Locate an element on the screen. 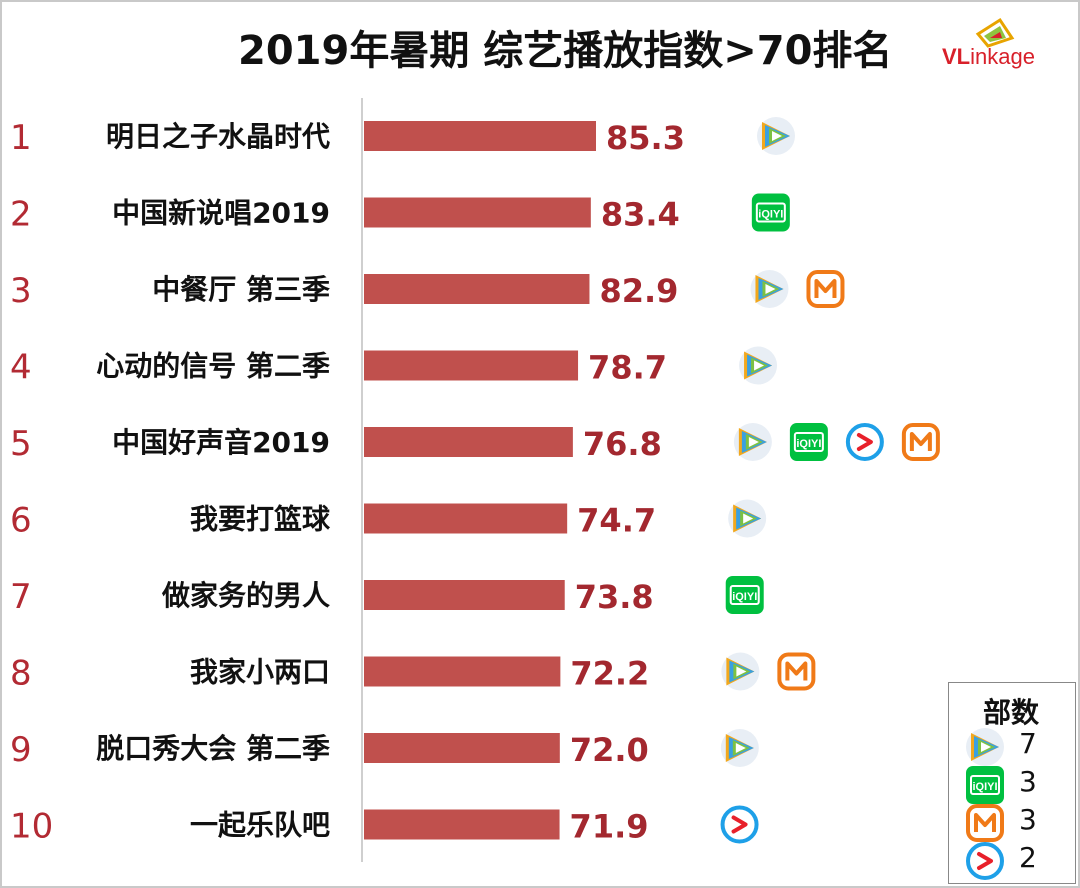 Image resolution: width=1080 pixels, height=888 pixels. category-label: 中餐厅 第三季 is located at coordinates (241, 289).